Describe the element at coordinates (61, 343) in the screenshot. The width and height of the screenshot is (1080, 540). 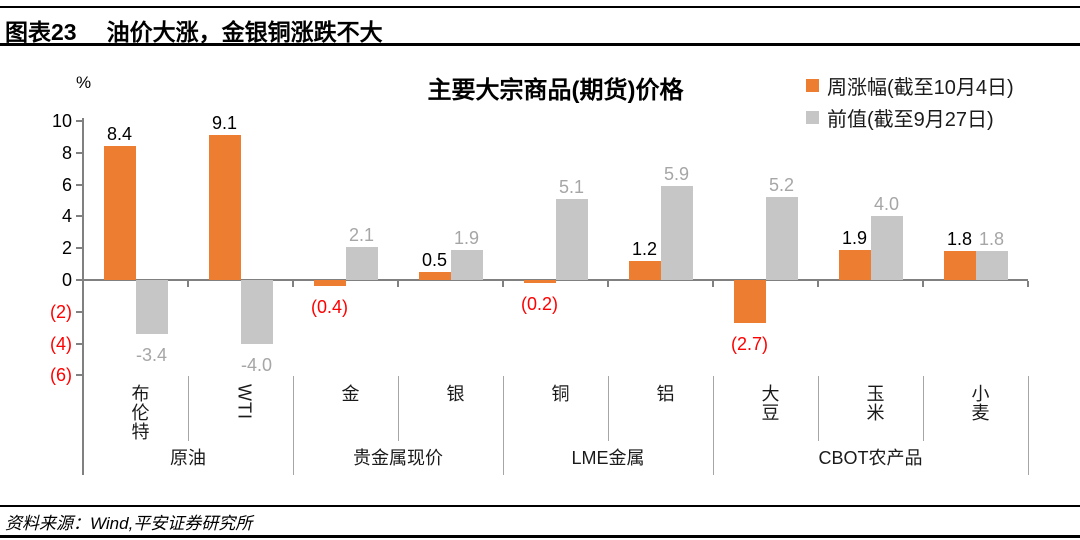
I see `y-tick-label: (4)` at that location.